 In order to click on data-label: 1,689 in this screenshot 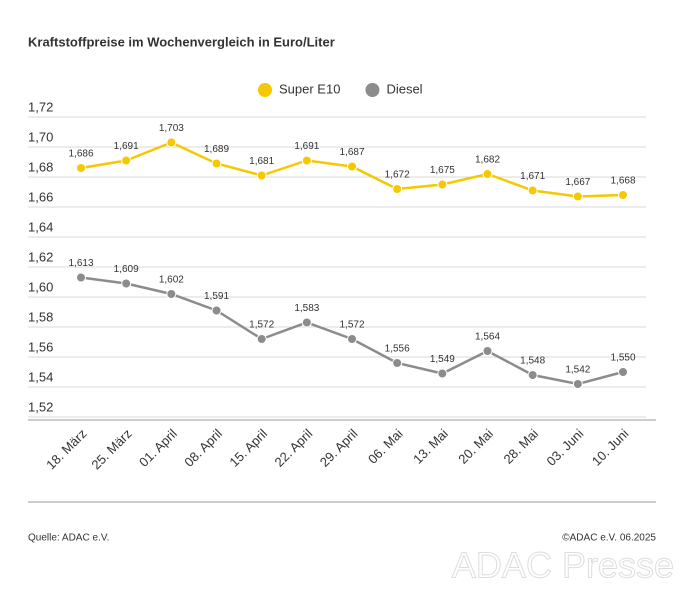, I will do `click(216, 149)`.